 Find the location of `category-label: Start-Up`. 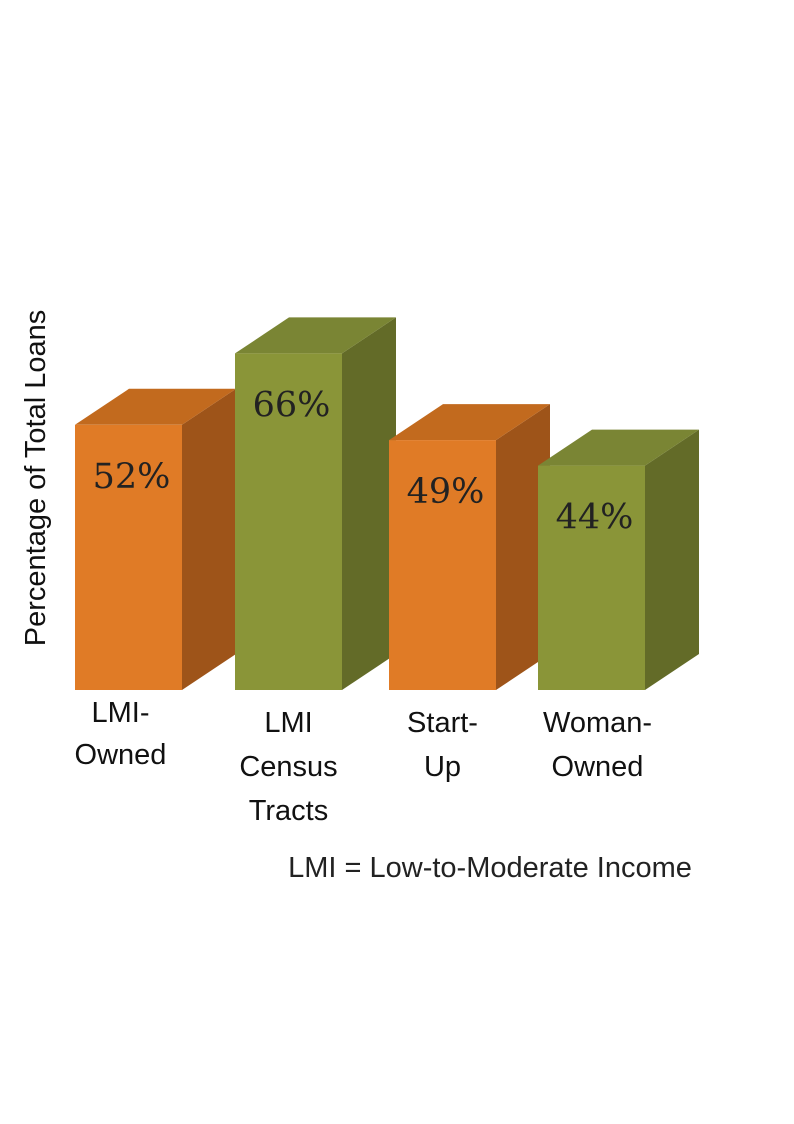

category-label: Start-Up is located at coordinates (442, 745).